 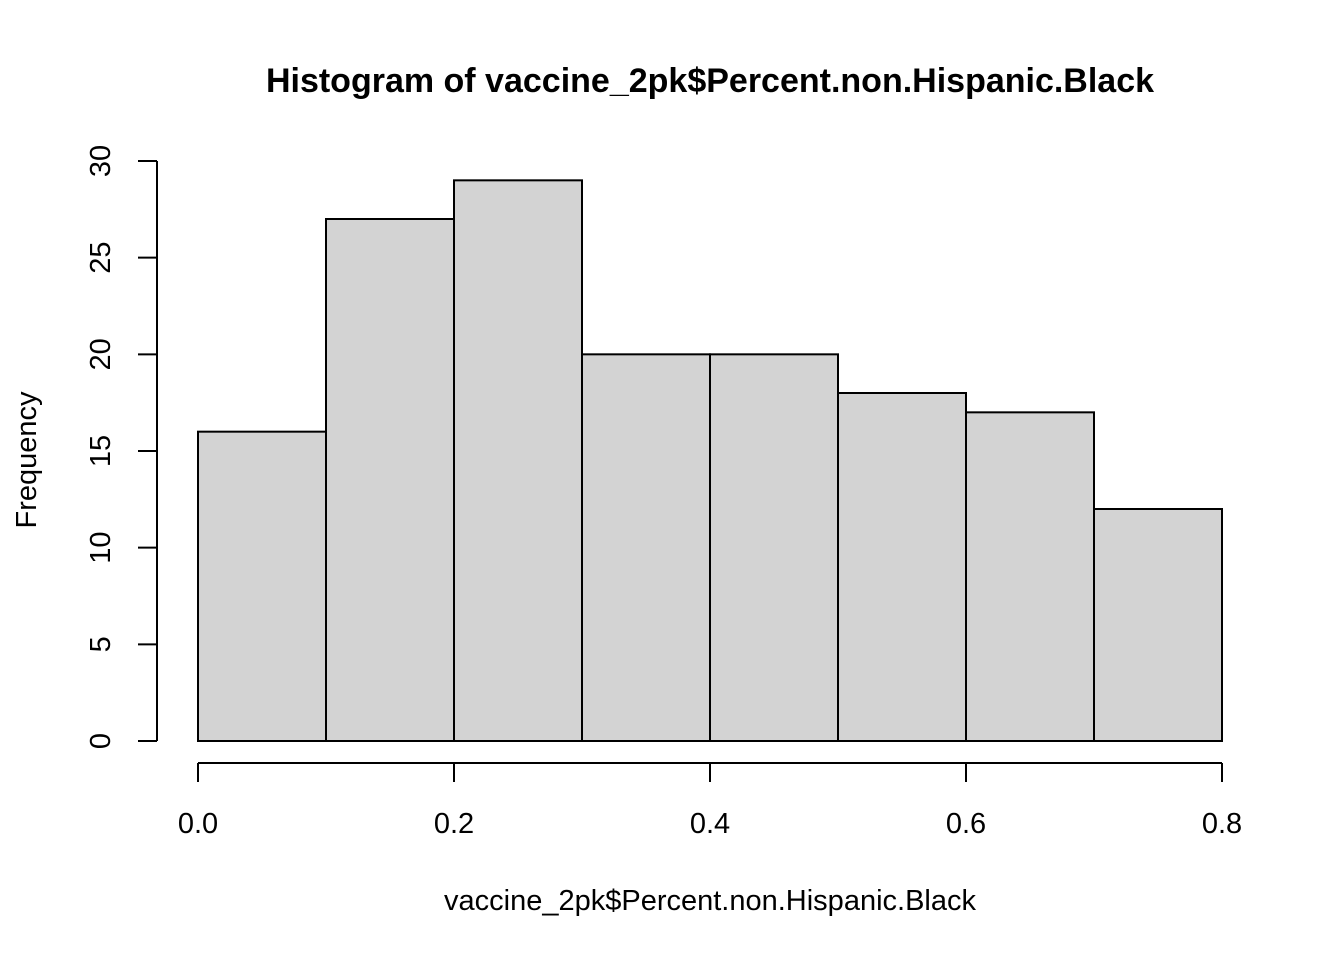 What do you see at coordinates (710, 901) in the screenshot?
I see `x-axis-label: vaccine_2pk$Percent.non.Hispanic.Black` at bounding box center [710, 901].